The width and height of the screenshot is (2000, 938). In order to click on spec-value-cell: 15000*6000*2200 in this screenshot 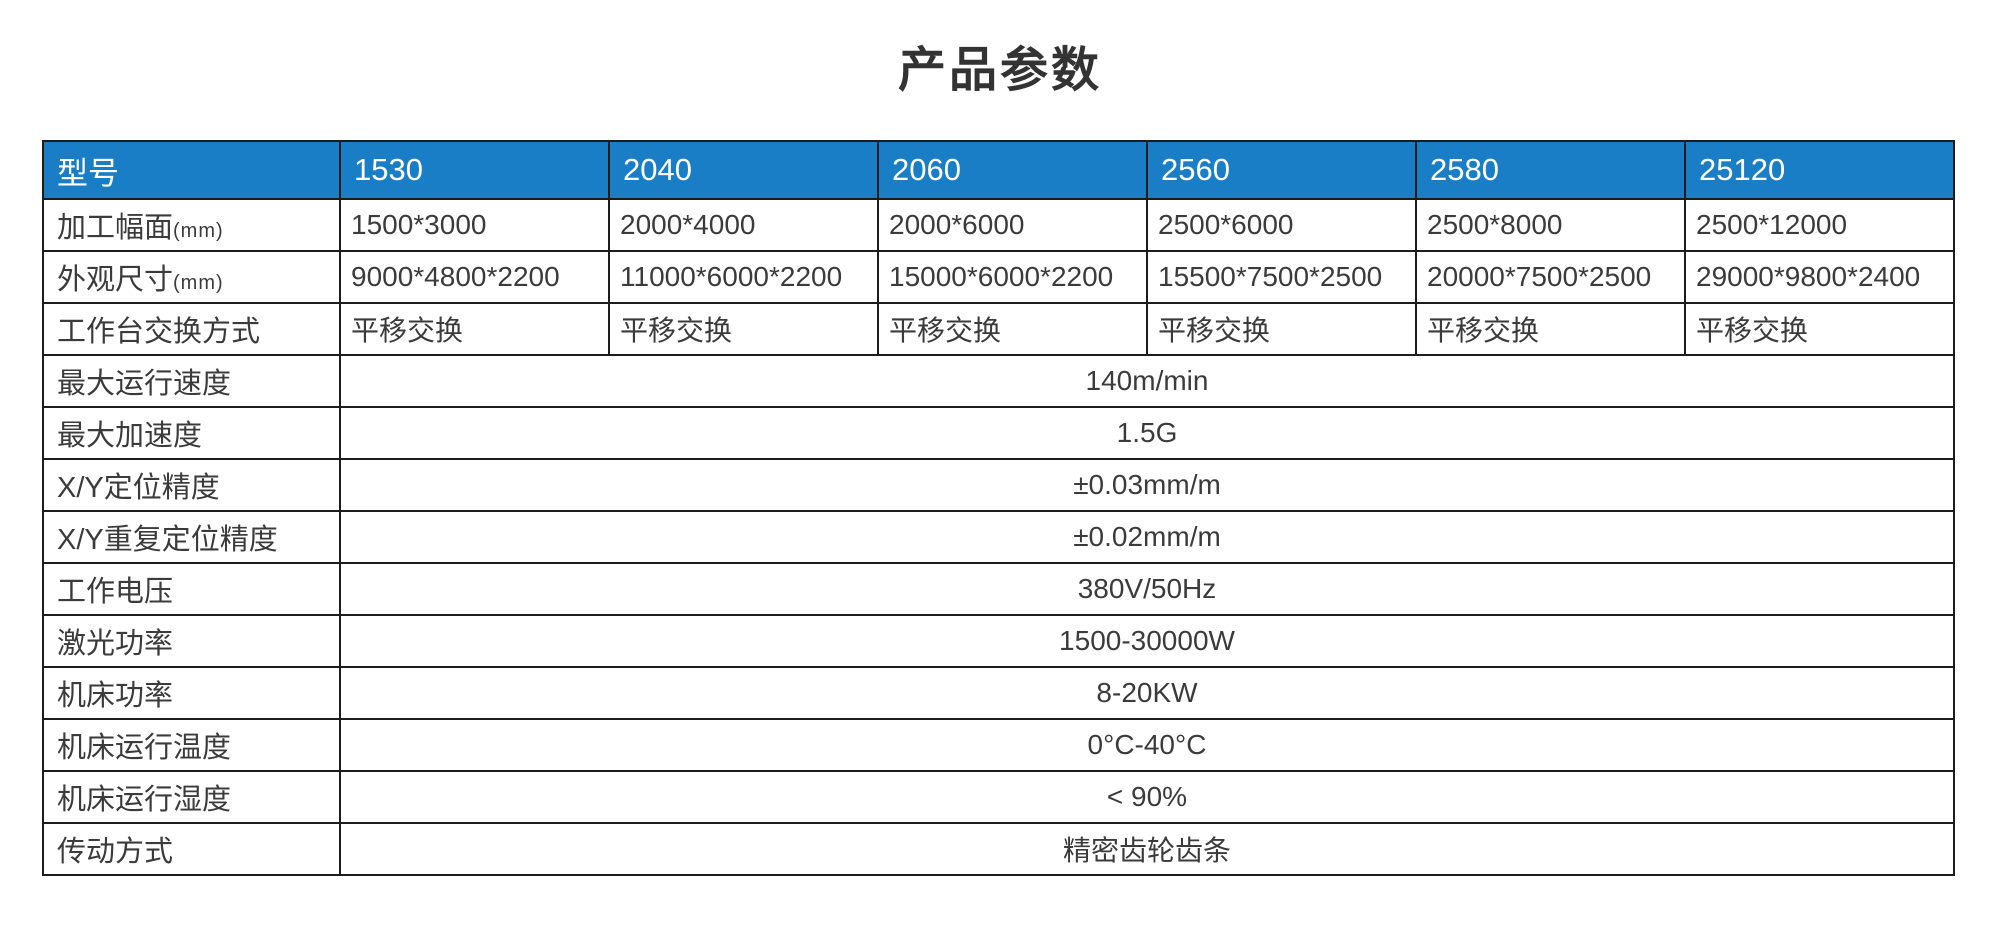, I will do `click(1012, 277)`.